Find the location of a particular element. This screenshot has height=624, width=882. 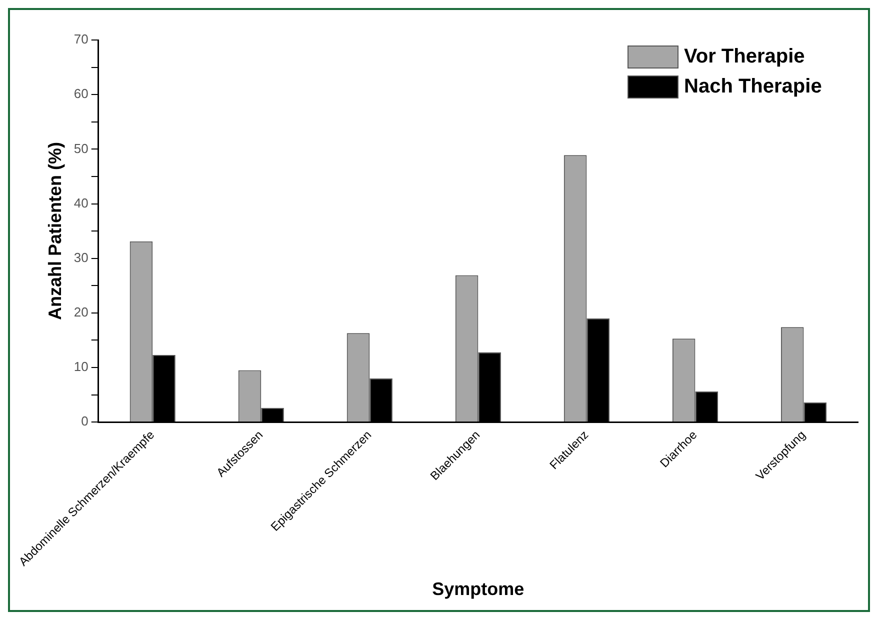

y-tick-label: 20 is located at coordinates (81, 312).